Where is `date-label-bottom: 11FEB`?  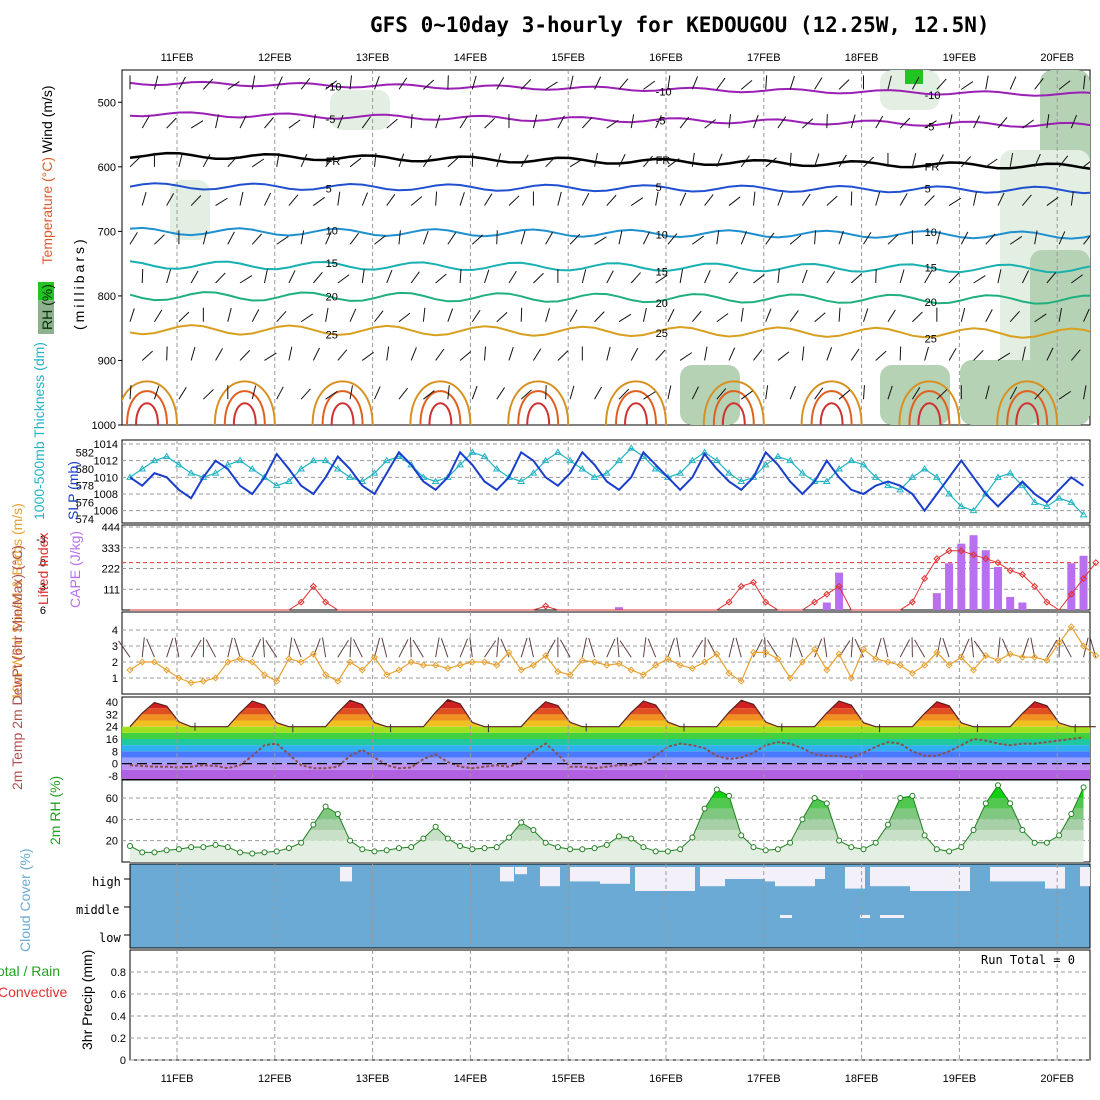 date-label-bottom: 11FEB is located at coordinates (177, 1079).